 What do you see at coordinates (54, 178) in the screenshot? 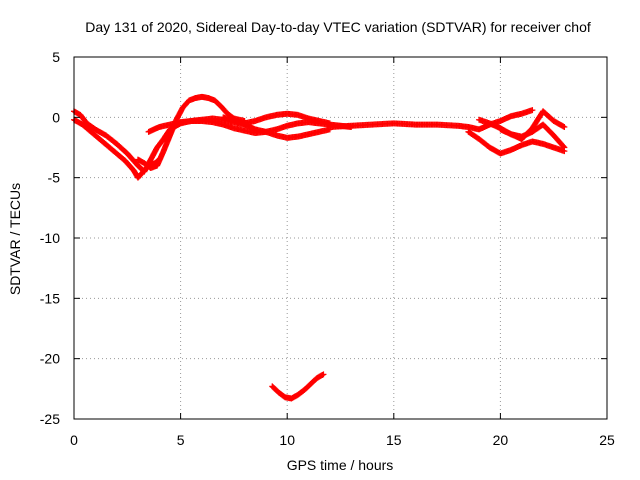
I see `y-tick-label: -5` at bounding box center [54, 178].